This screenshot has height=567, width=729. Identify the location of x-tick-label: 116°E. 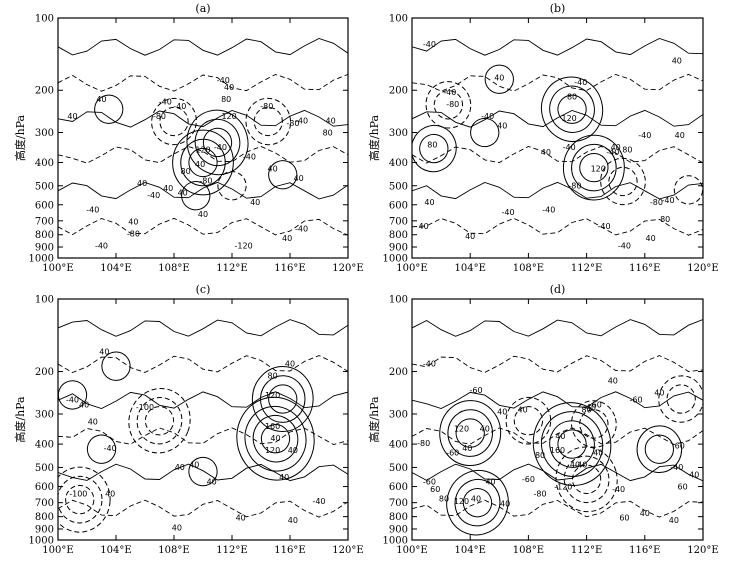
(289, 550).